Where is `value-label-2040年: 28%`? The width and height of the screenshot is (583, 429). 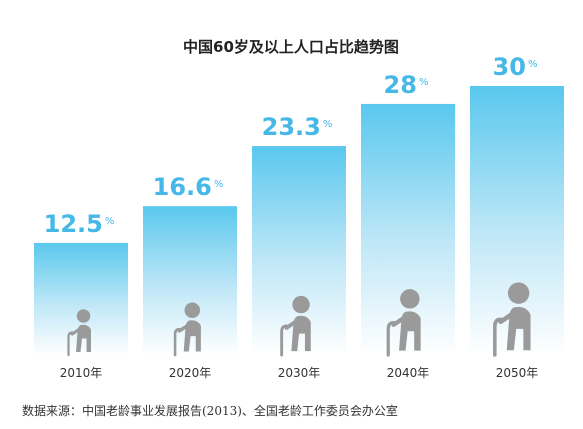
value-label-2040年: 28% is located at coordinates (406, 85).